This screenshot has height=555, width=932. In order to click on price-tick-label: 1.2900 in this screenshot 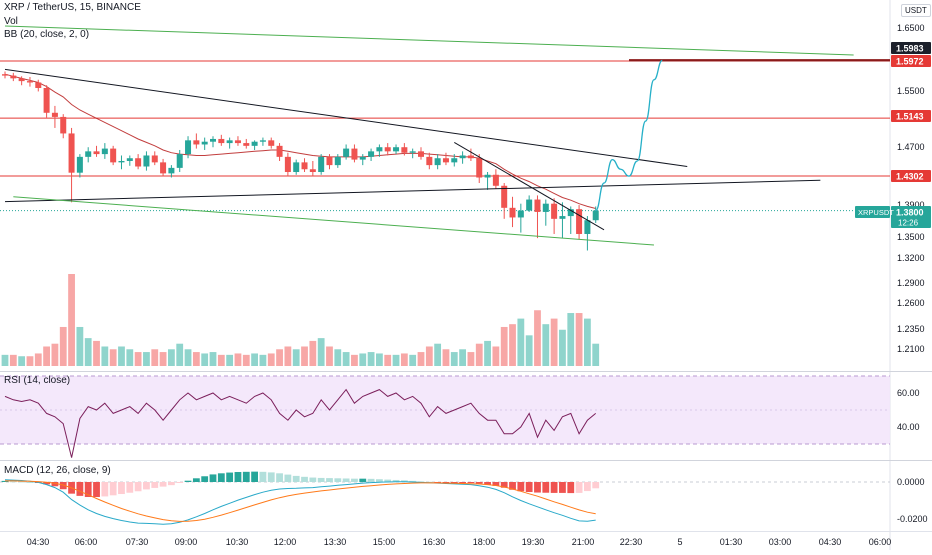, I will do `click(911, 283)`.